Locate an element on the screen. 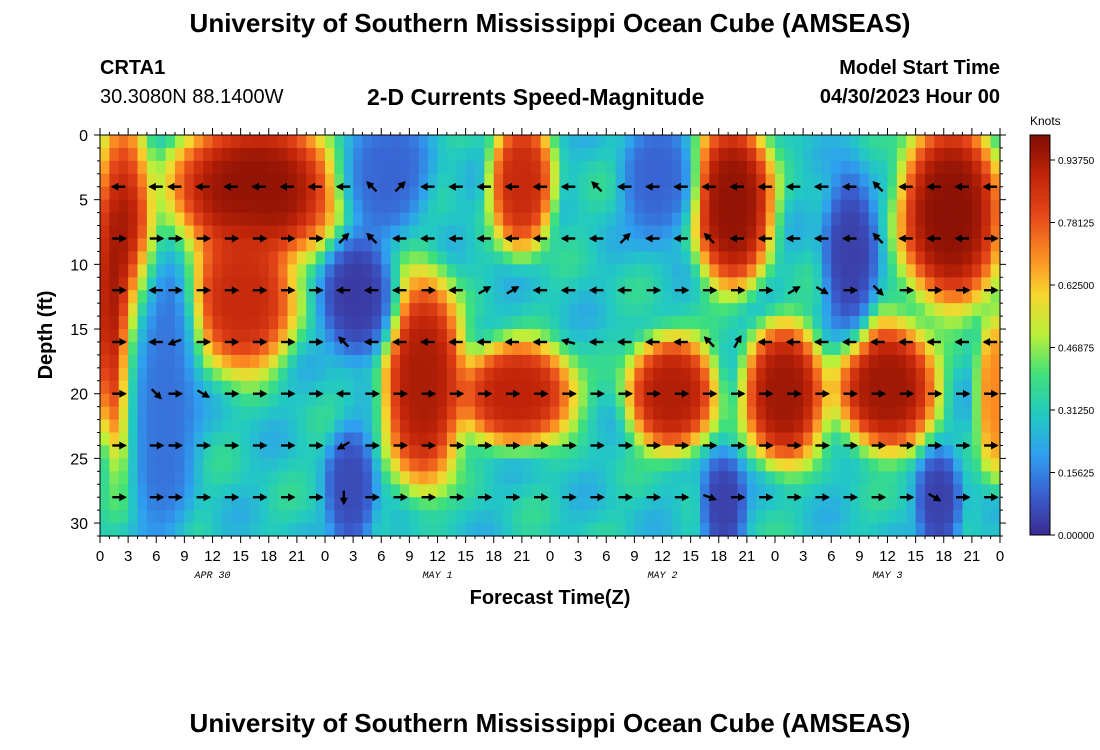 This screenshot has height=750, width=1100. x-tick-label: 18 is located at coordinates (943, 556).